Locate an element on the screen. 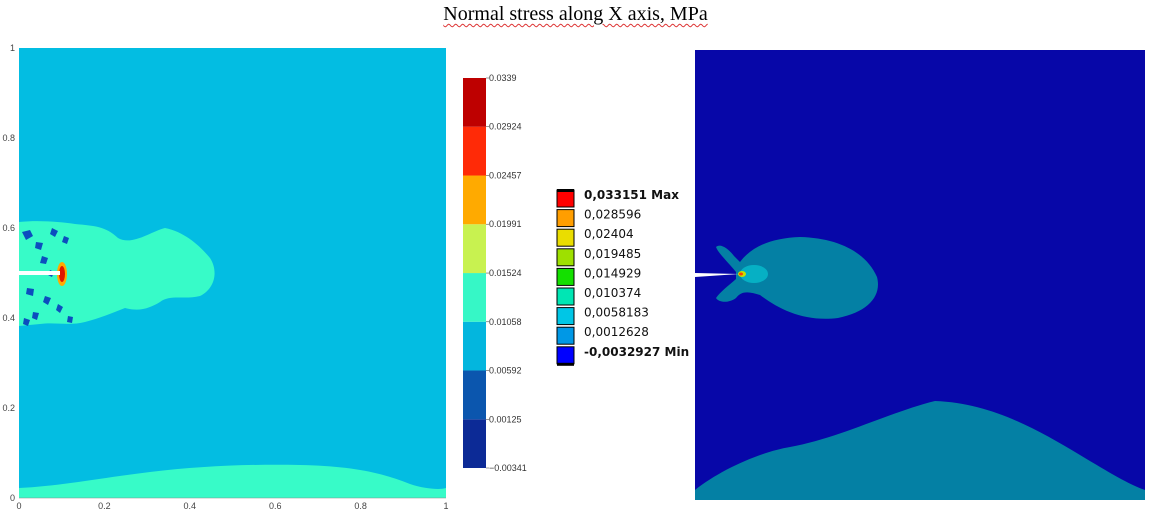  contour-crack-lobe is located at coordinates (117, 273).